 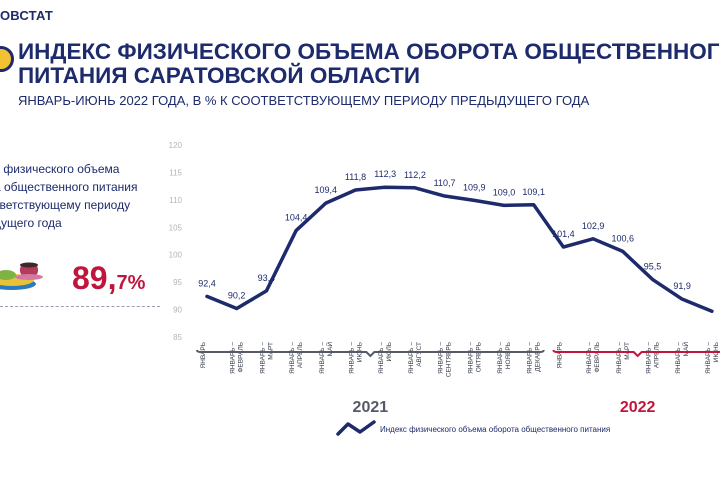 What do you see at coordinates (445, 360) in the screenshot?
I see `x-tick-label: ЯНВАРЬ –СЕНТЯБРЬ` at bounding box center [445, 360].